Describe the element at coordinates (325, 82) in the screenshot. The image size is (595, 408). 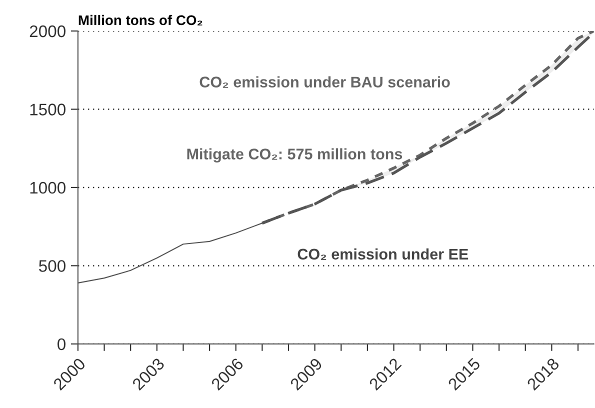
I see `annotation: CO₂ emission under BAU scenario` at that location.